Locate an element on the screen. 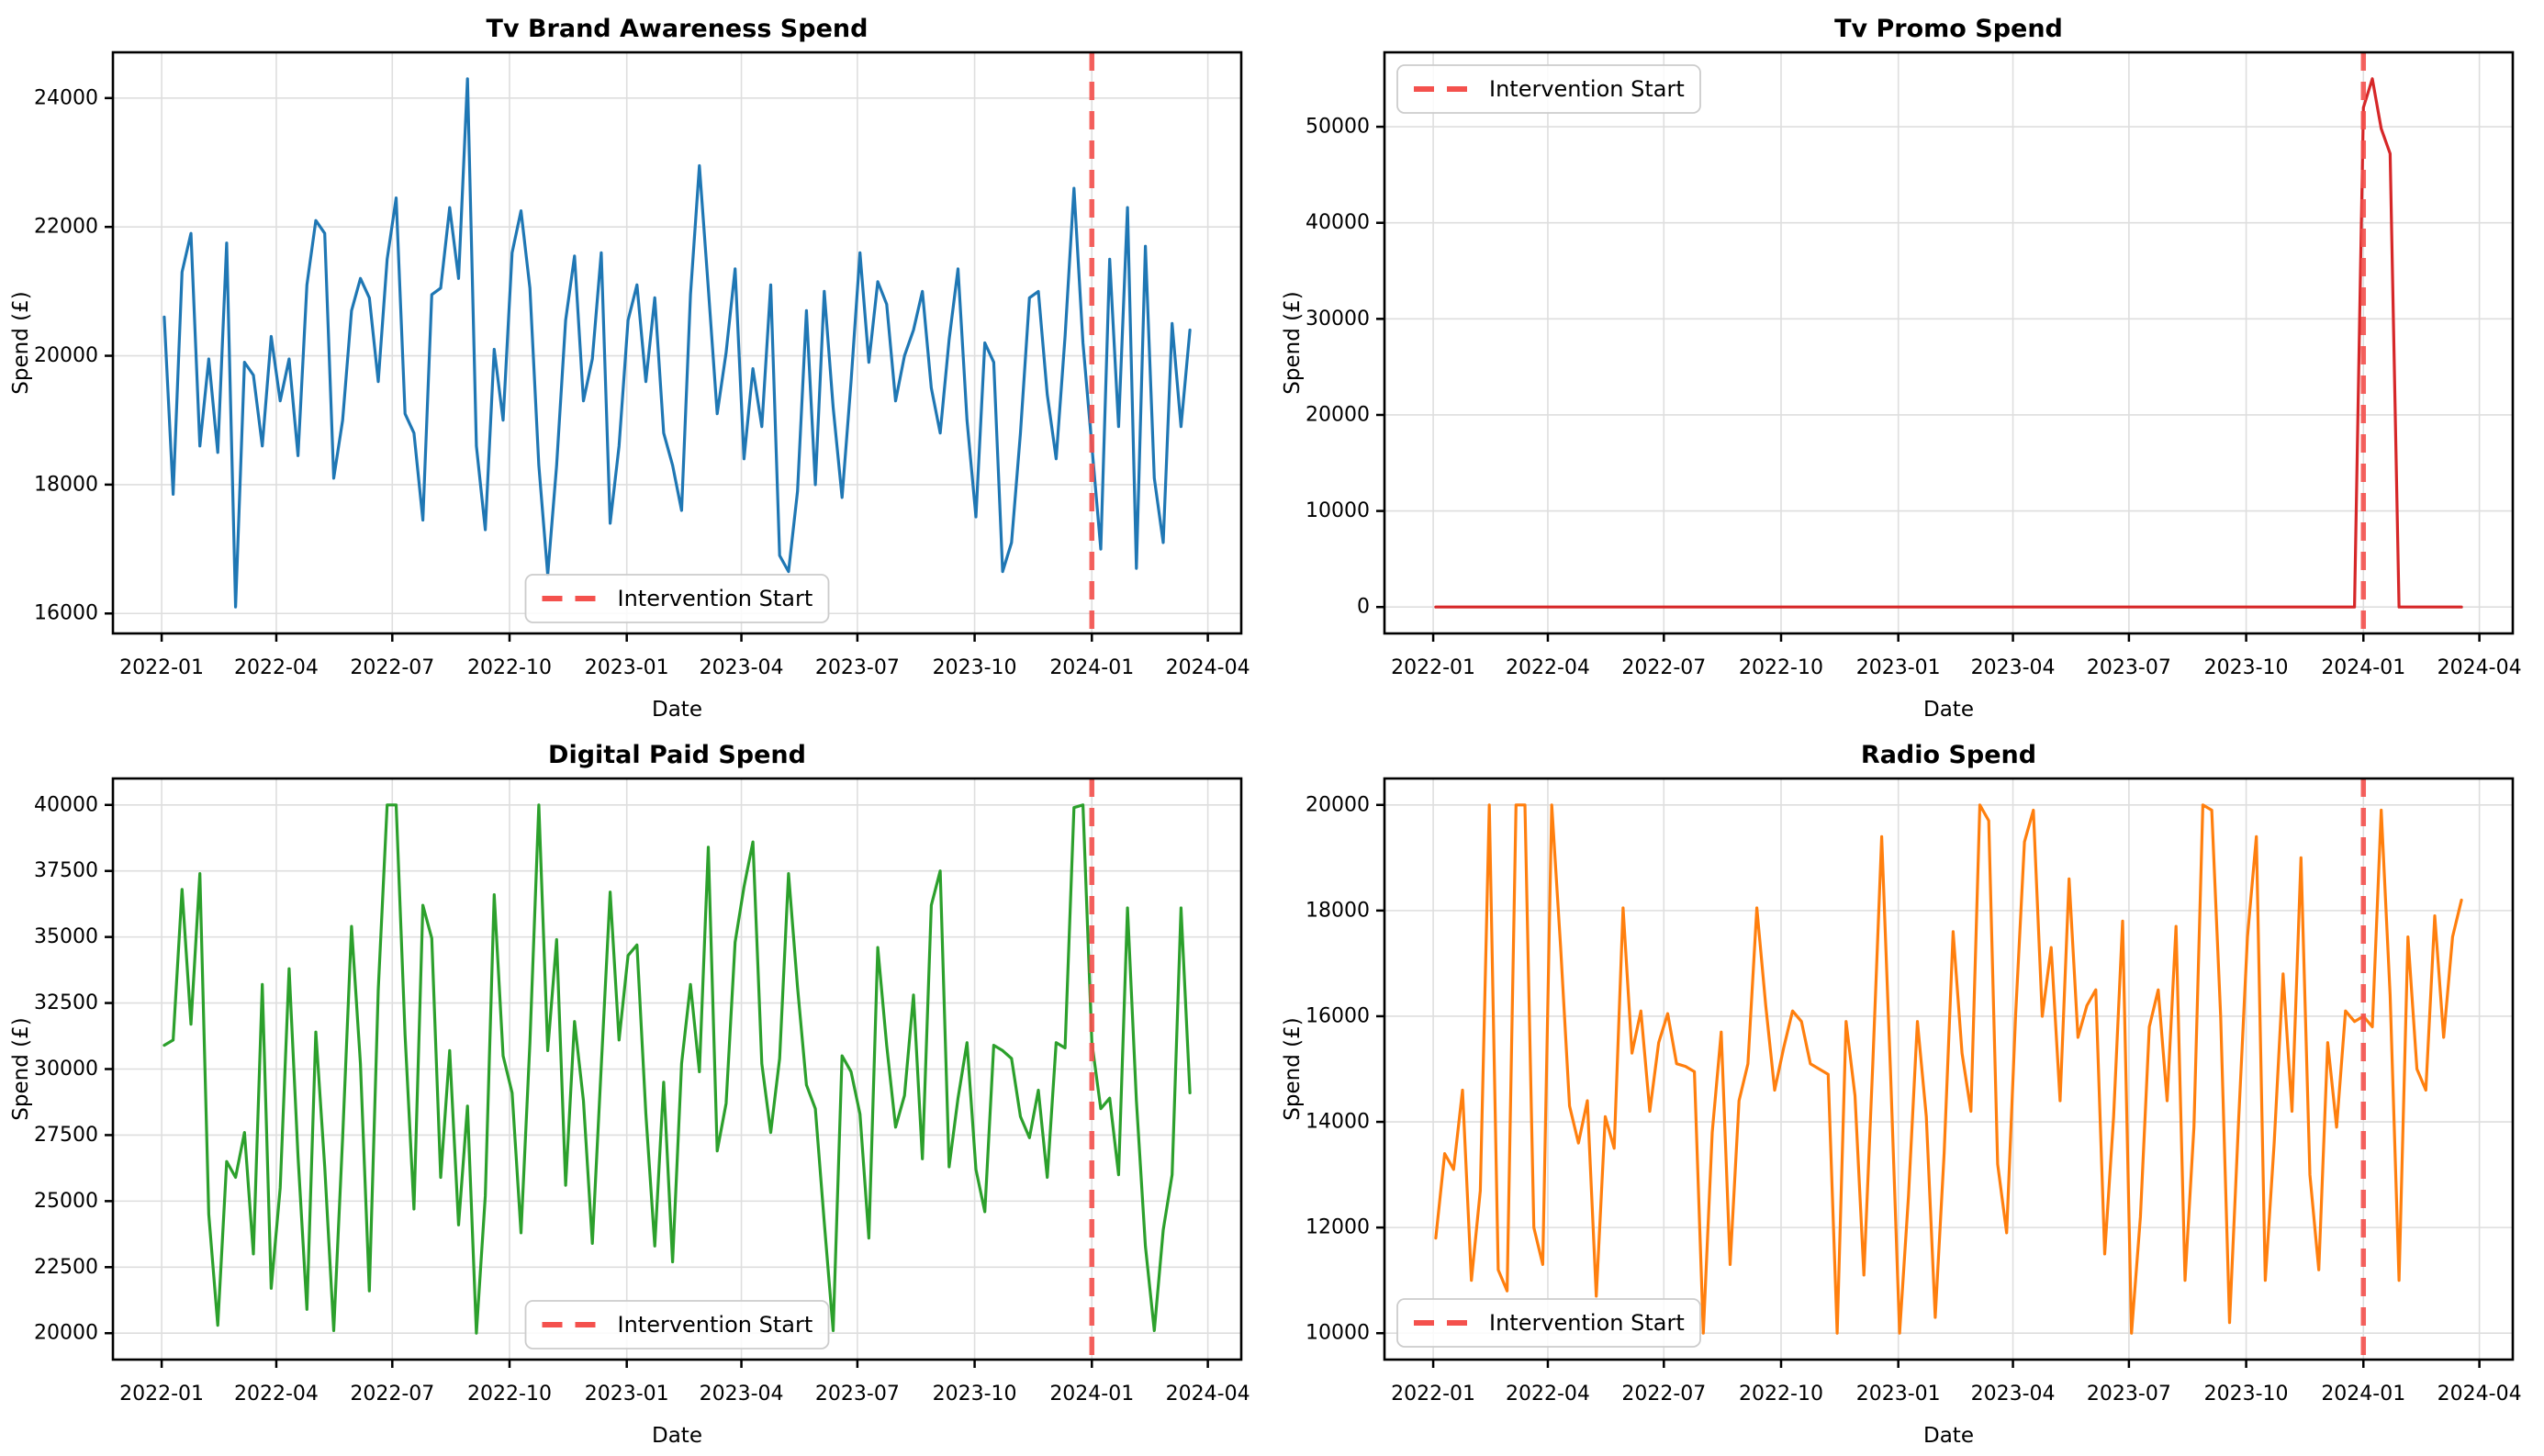 This screenshot has width=2544, height=1456. chart-title: Tv Promo Spend is located at coordinates (1948, 29).